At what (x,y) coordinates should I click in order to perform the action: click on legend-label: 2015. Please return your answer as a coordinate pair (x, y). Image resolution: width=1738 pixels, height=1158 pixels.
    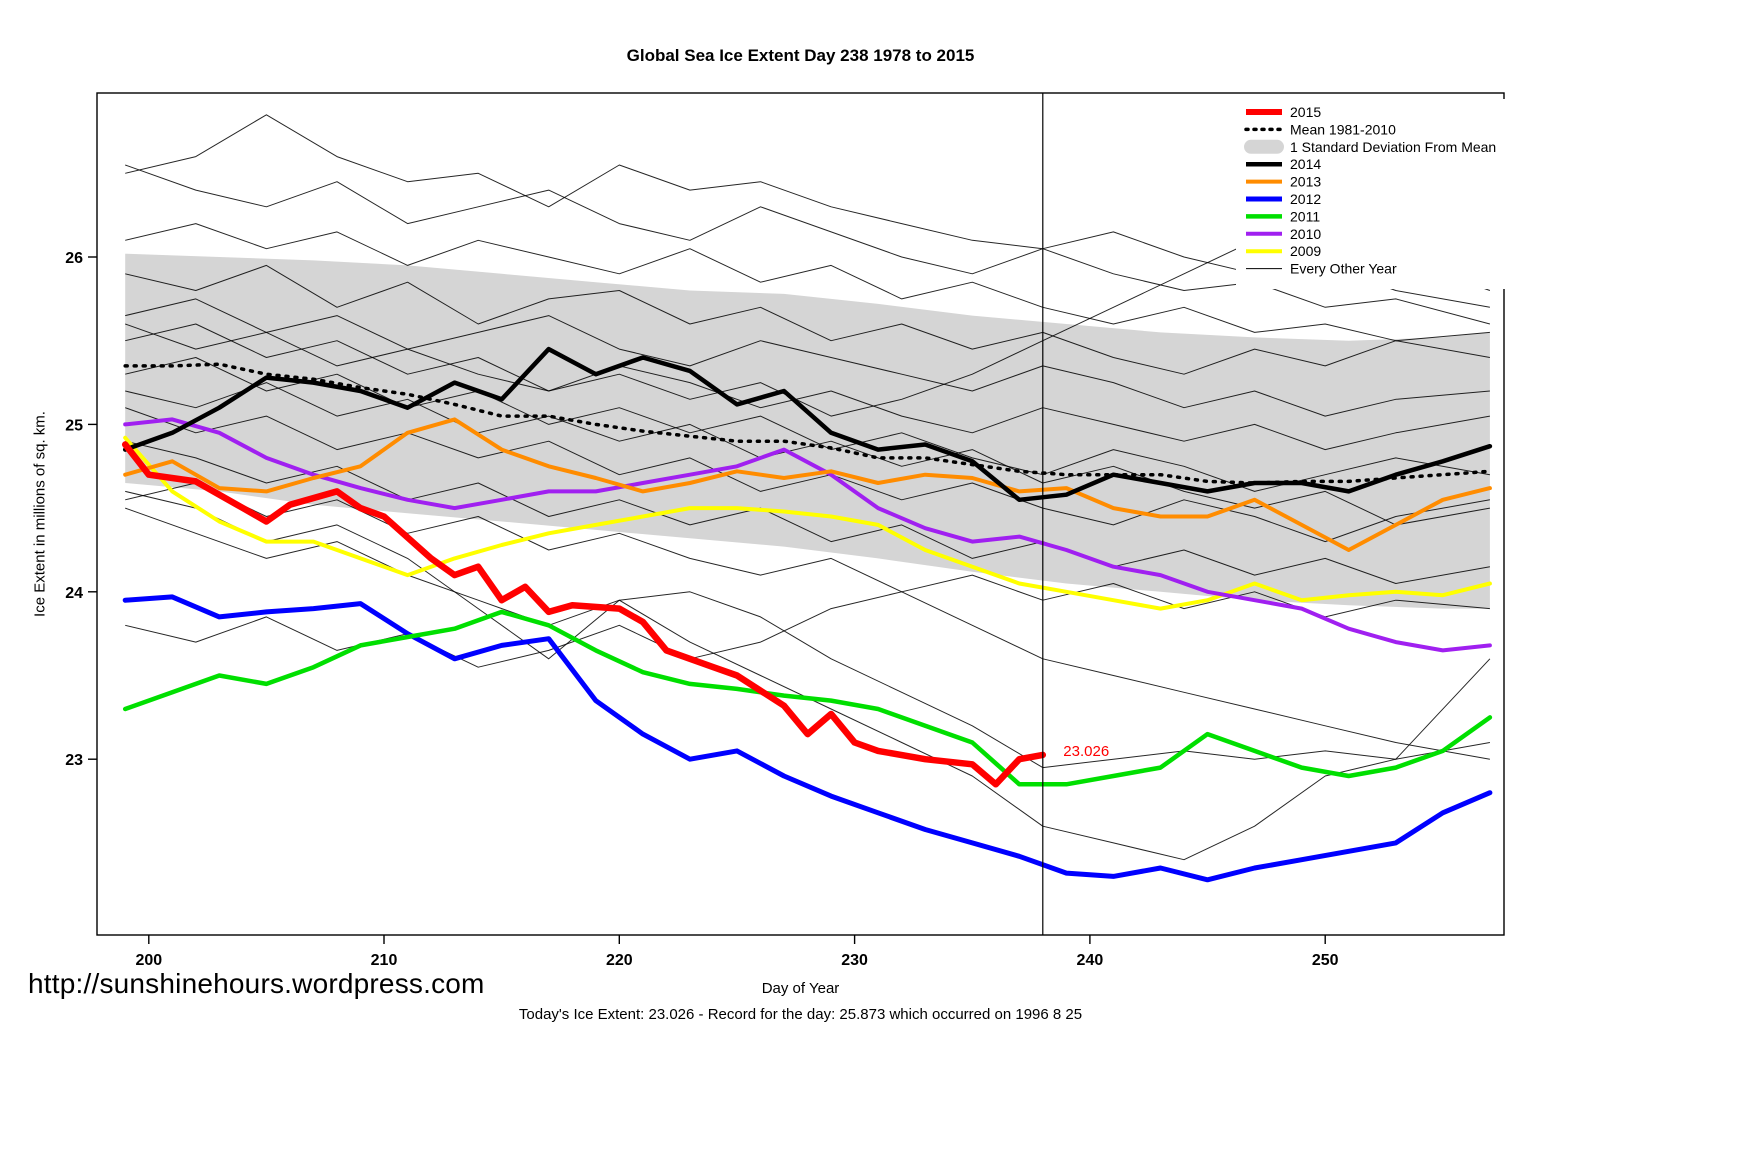
    Looking at the image, I should click on (1305, 112).